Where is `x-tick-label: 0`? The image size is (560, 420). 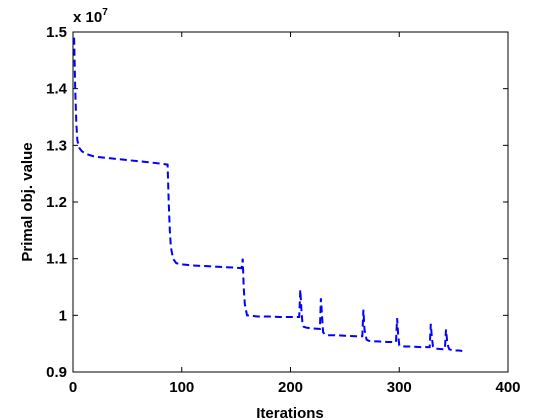
x-tick-label: 0 is located at coordinates (73, 387).